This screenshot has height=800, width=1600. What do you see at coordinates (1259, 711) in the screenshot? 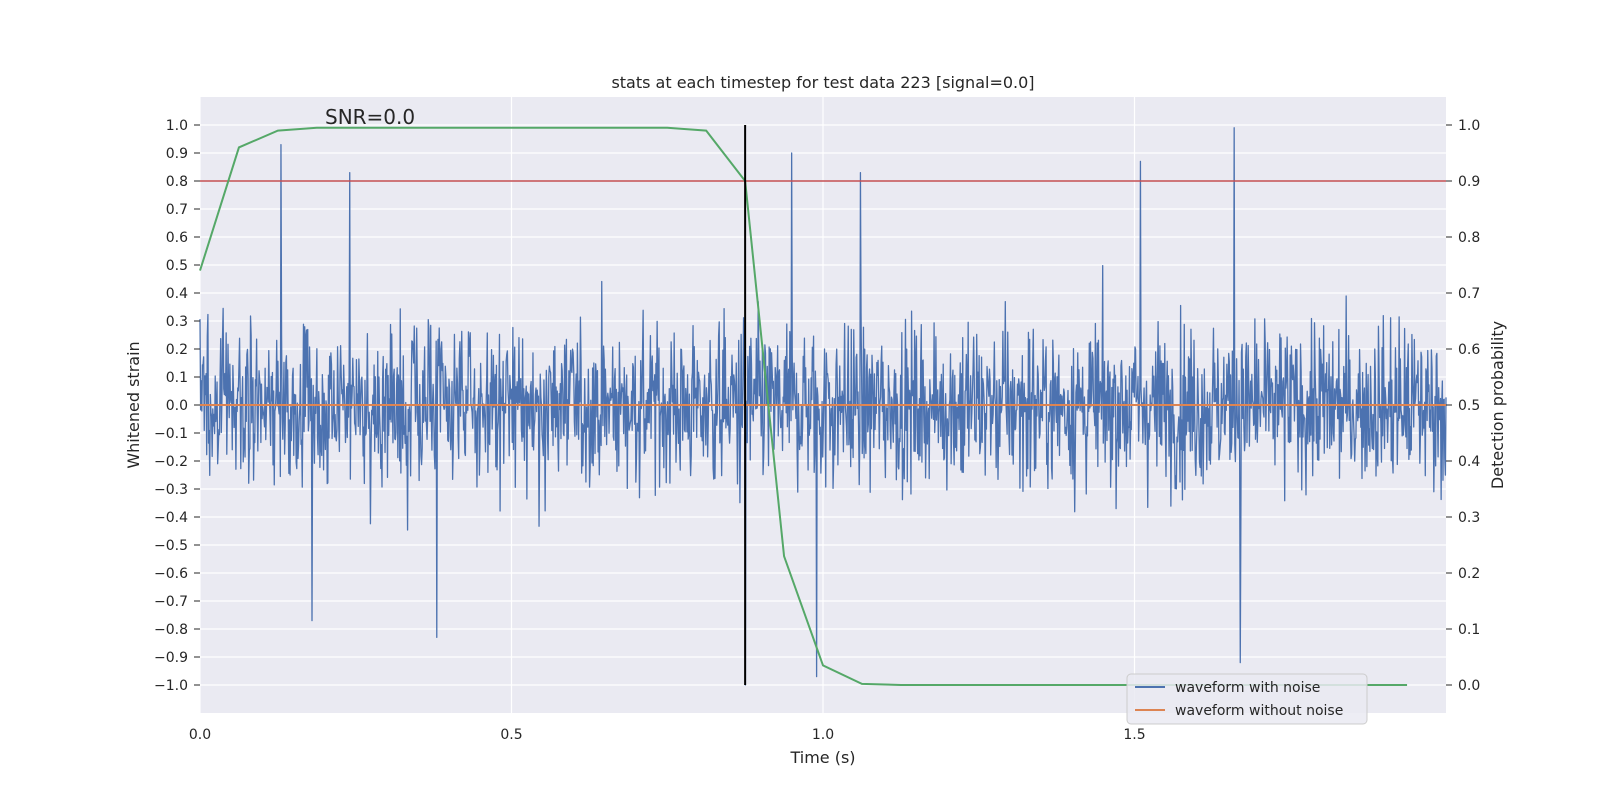
I see `legend-label-clean: waveform without noise` at bounding box center [1259, 711].